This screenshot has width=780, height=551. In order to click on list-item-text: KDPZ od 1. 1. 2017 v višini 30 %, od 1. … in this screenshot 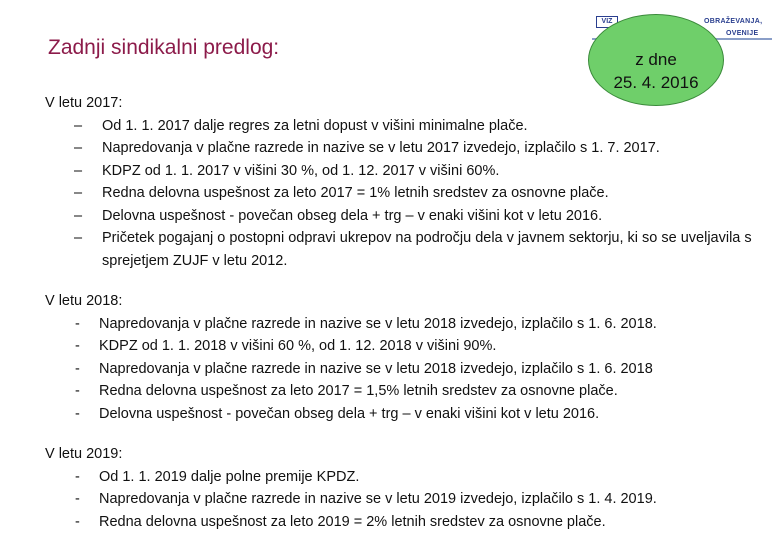, I will do `click(301, 170)`.